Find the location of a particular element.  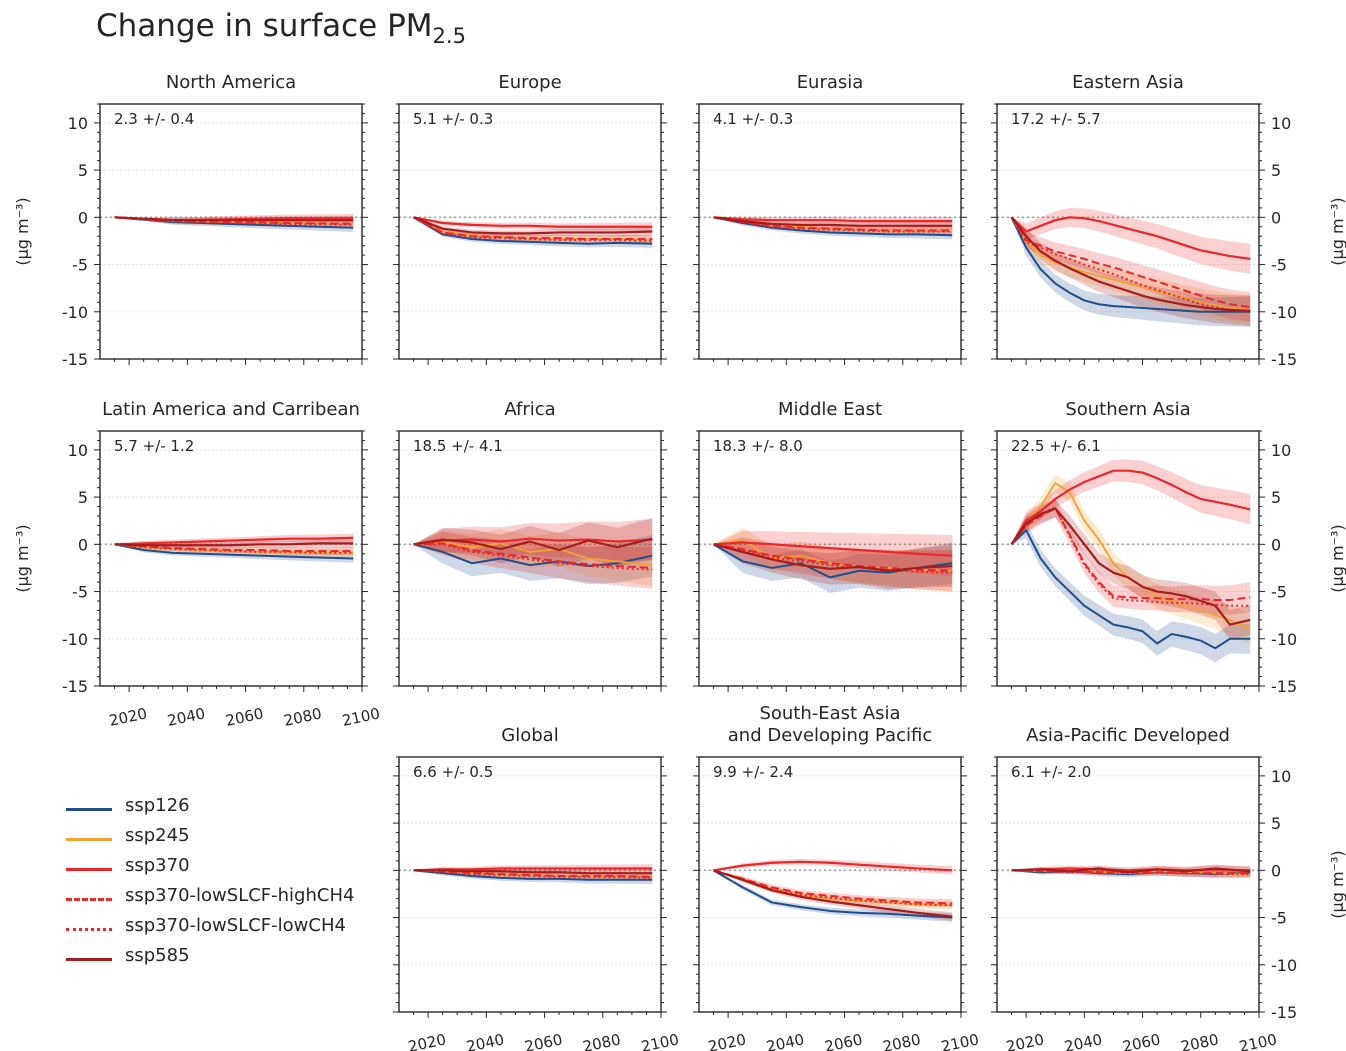

panel-annotation: 6.6 +/- 0.5 is located at coordinates (453, 772).